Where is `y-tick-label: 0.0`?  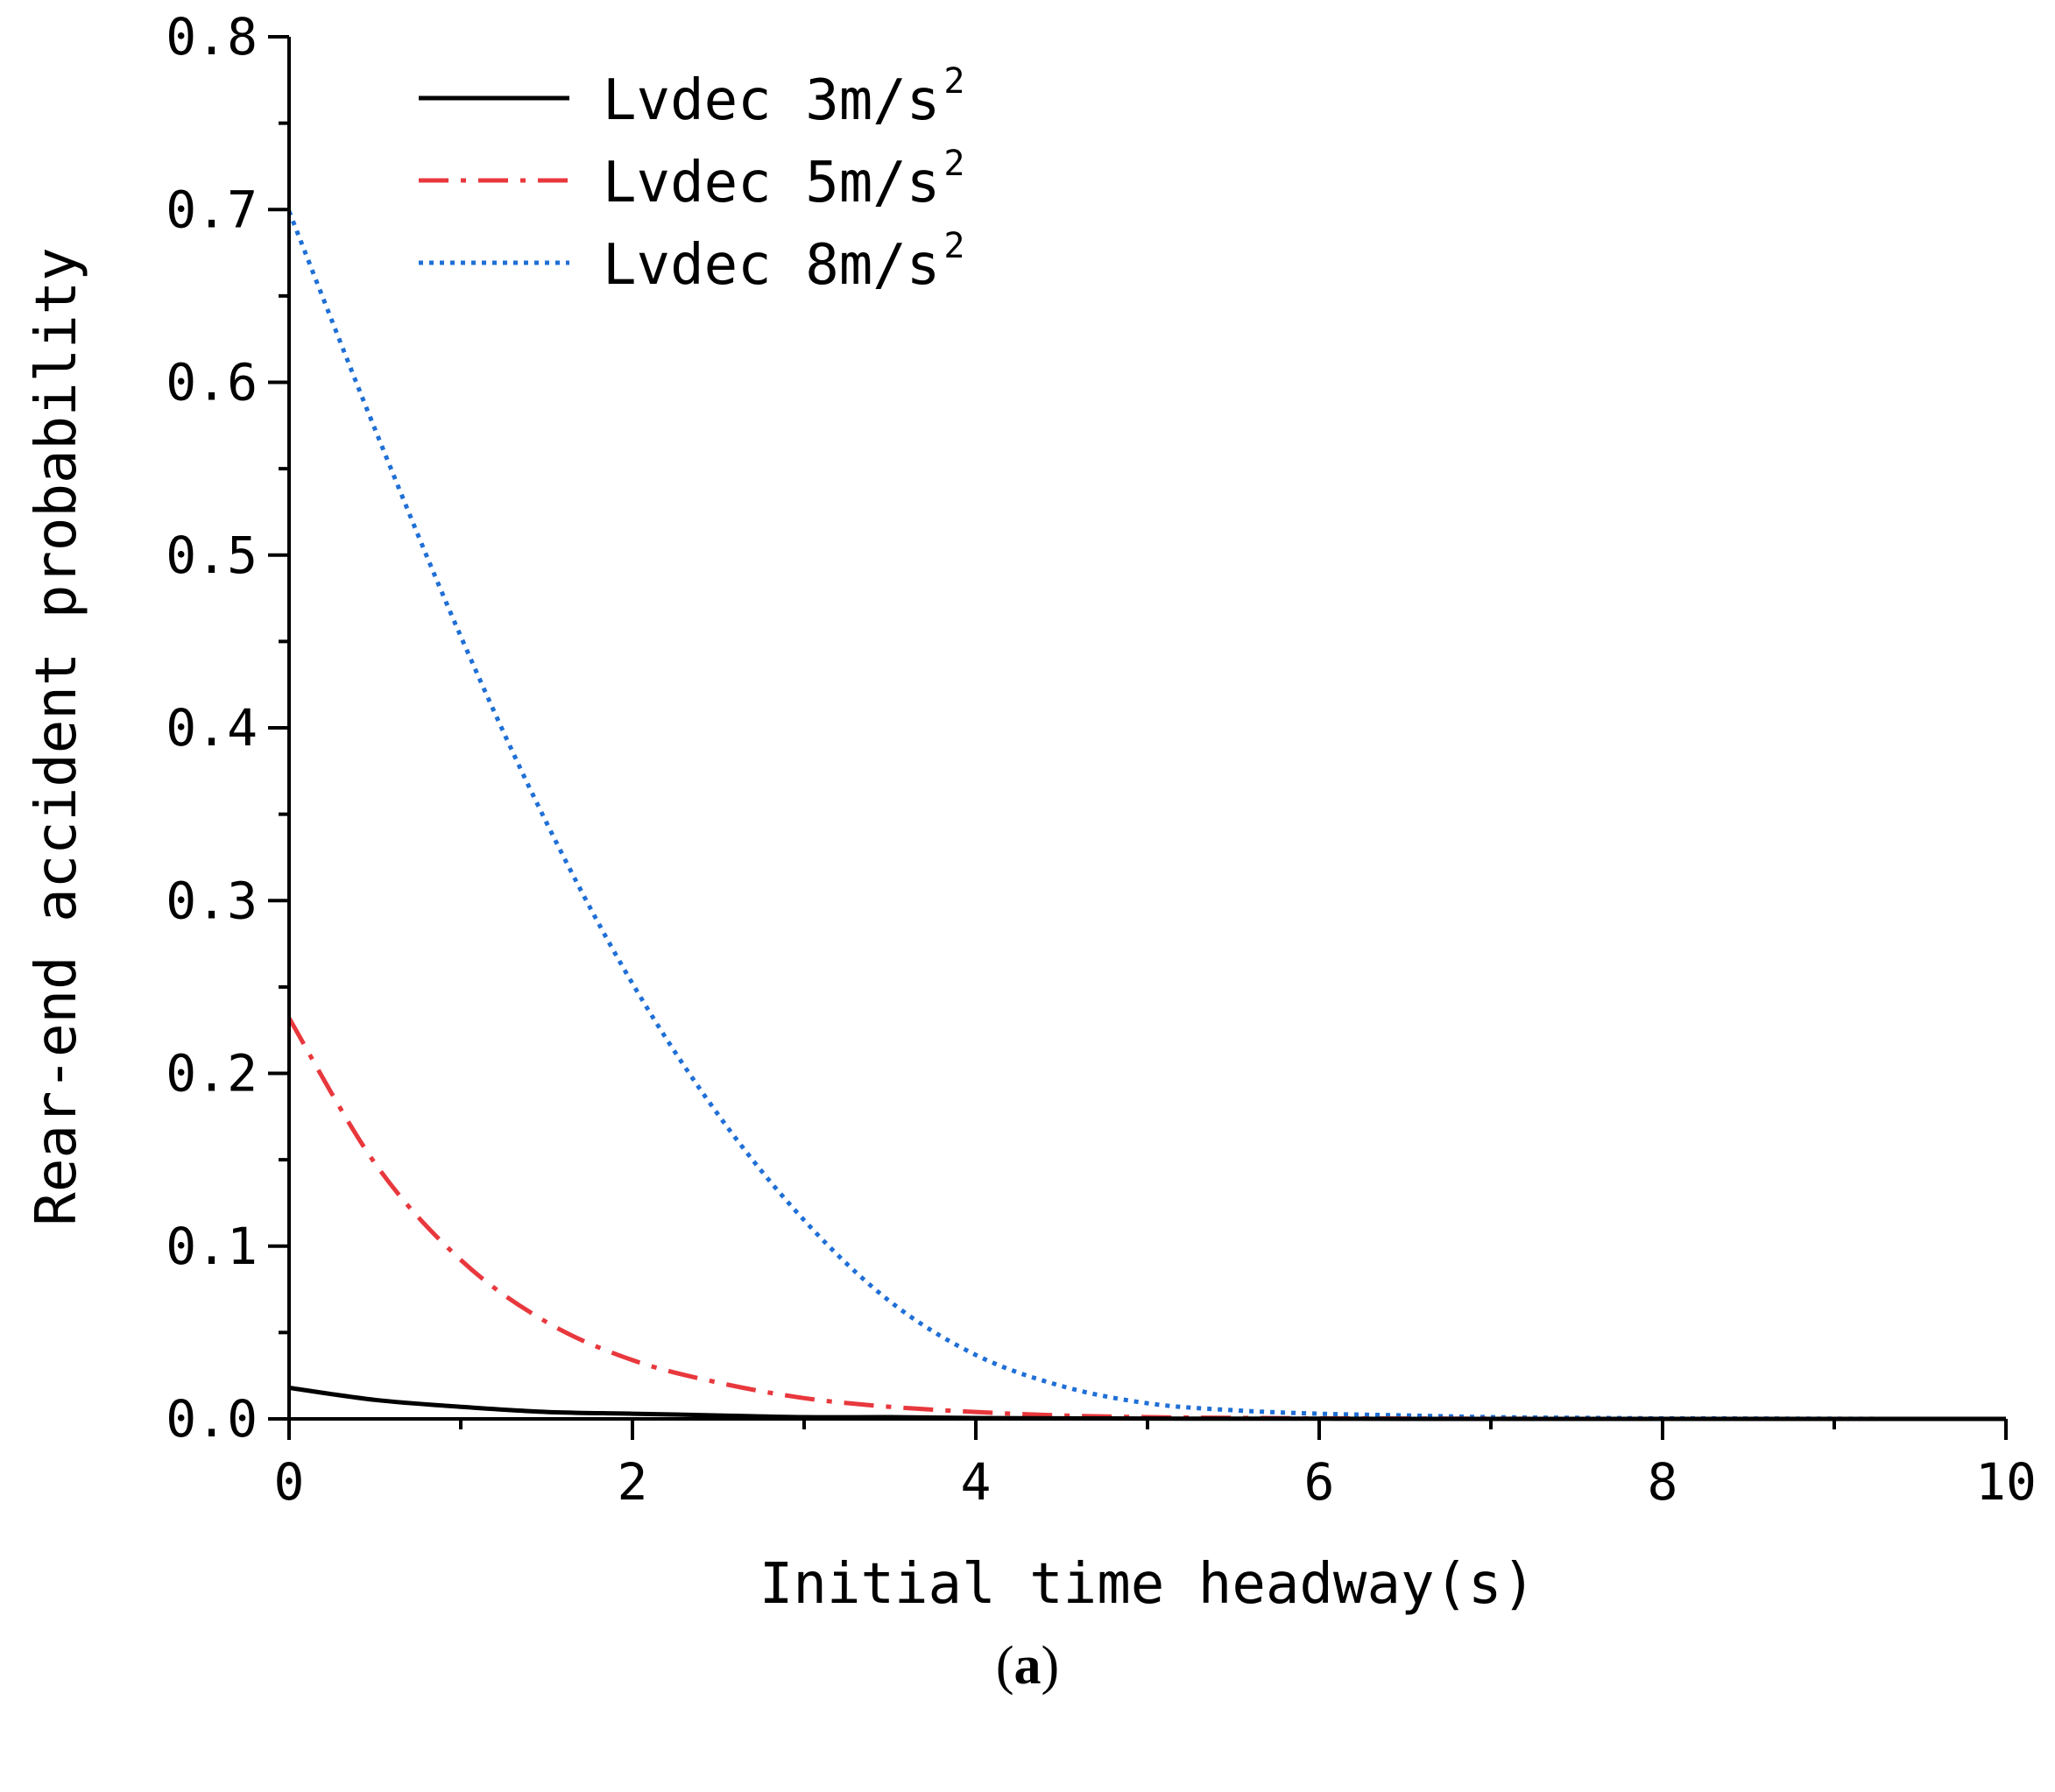
y-tick-label: 0.0 is located at coordinates (212, 1419).